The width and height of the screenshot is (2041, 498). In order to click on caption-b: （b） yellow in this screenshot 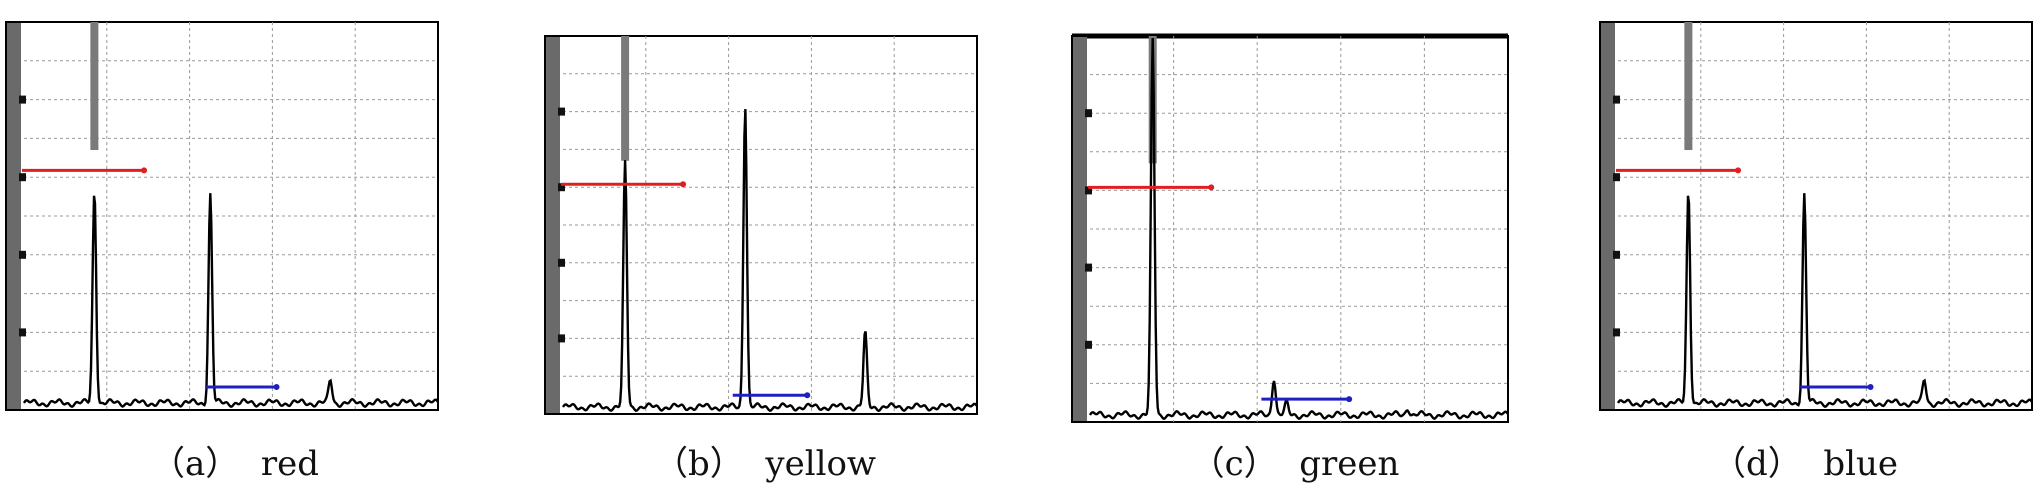, I will do `click(765, 464)`.